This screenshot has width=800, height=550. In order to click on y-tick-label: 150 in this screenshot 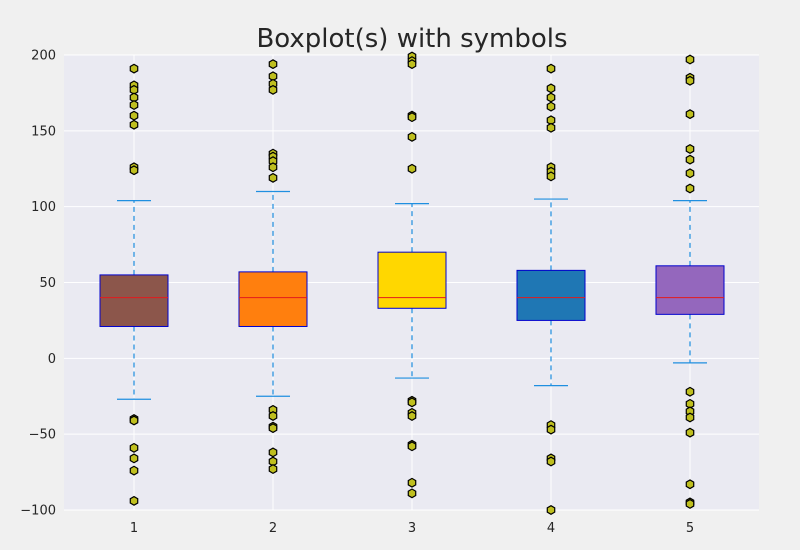, I will do `click(43, 131)`.